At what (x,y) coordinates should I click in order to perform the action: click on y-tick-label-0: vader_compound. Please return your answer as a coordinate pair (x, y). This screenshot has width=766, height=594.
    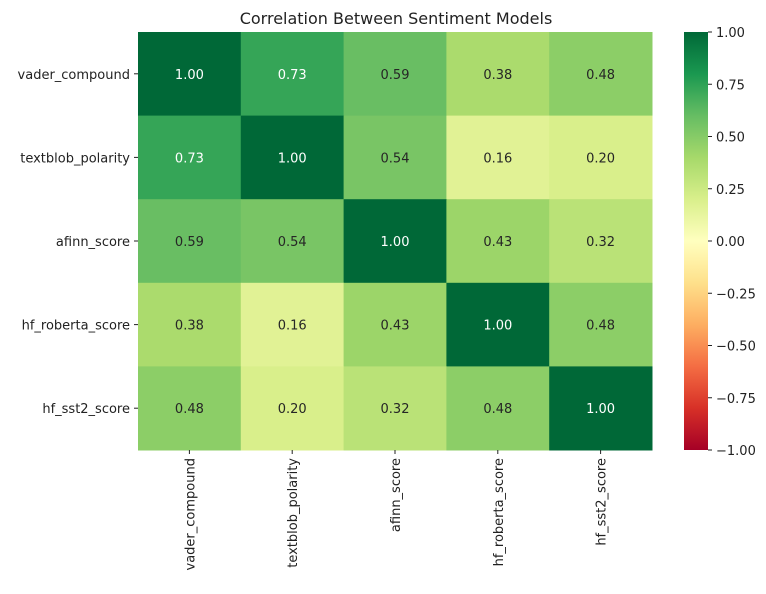
    Looking at the image, I should click on (74, 75).